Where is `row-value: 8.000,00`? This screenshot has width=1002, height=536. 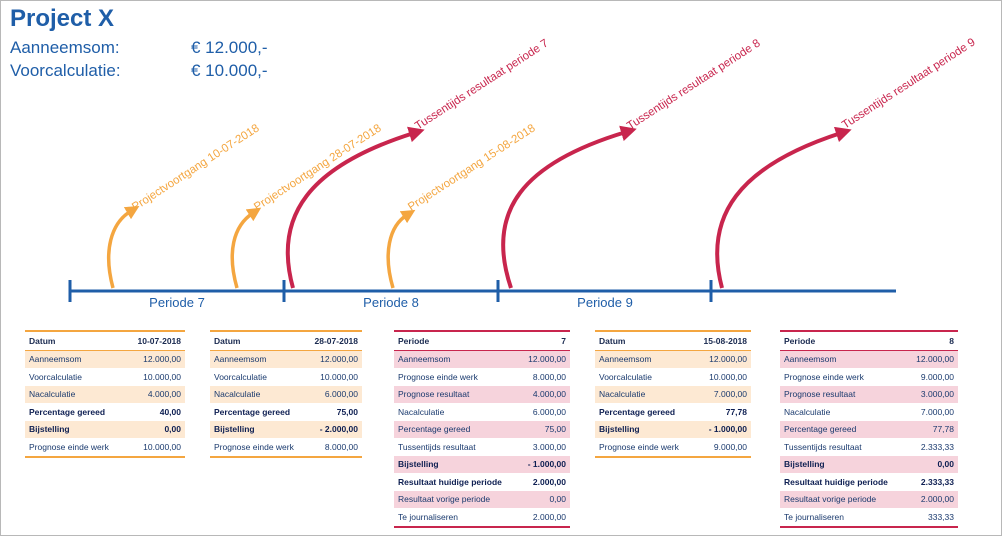 row-value: 8.000,00 is located at coordinates (549, 376).